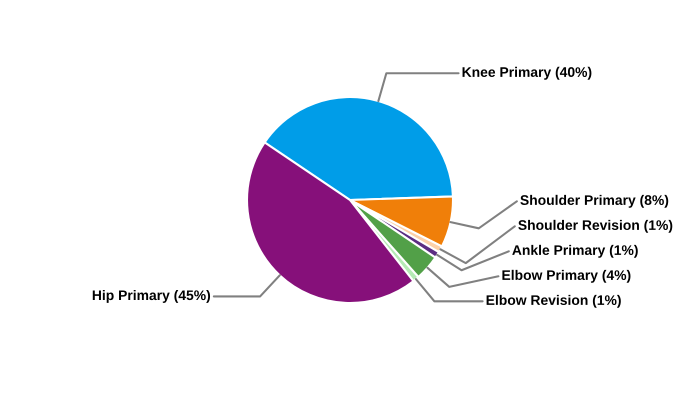  What do you see at coordinates (553, 301) in the screenshot?
I see `slice-label: Elbow Revision (1%)` at bounding box center [553, 301].